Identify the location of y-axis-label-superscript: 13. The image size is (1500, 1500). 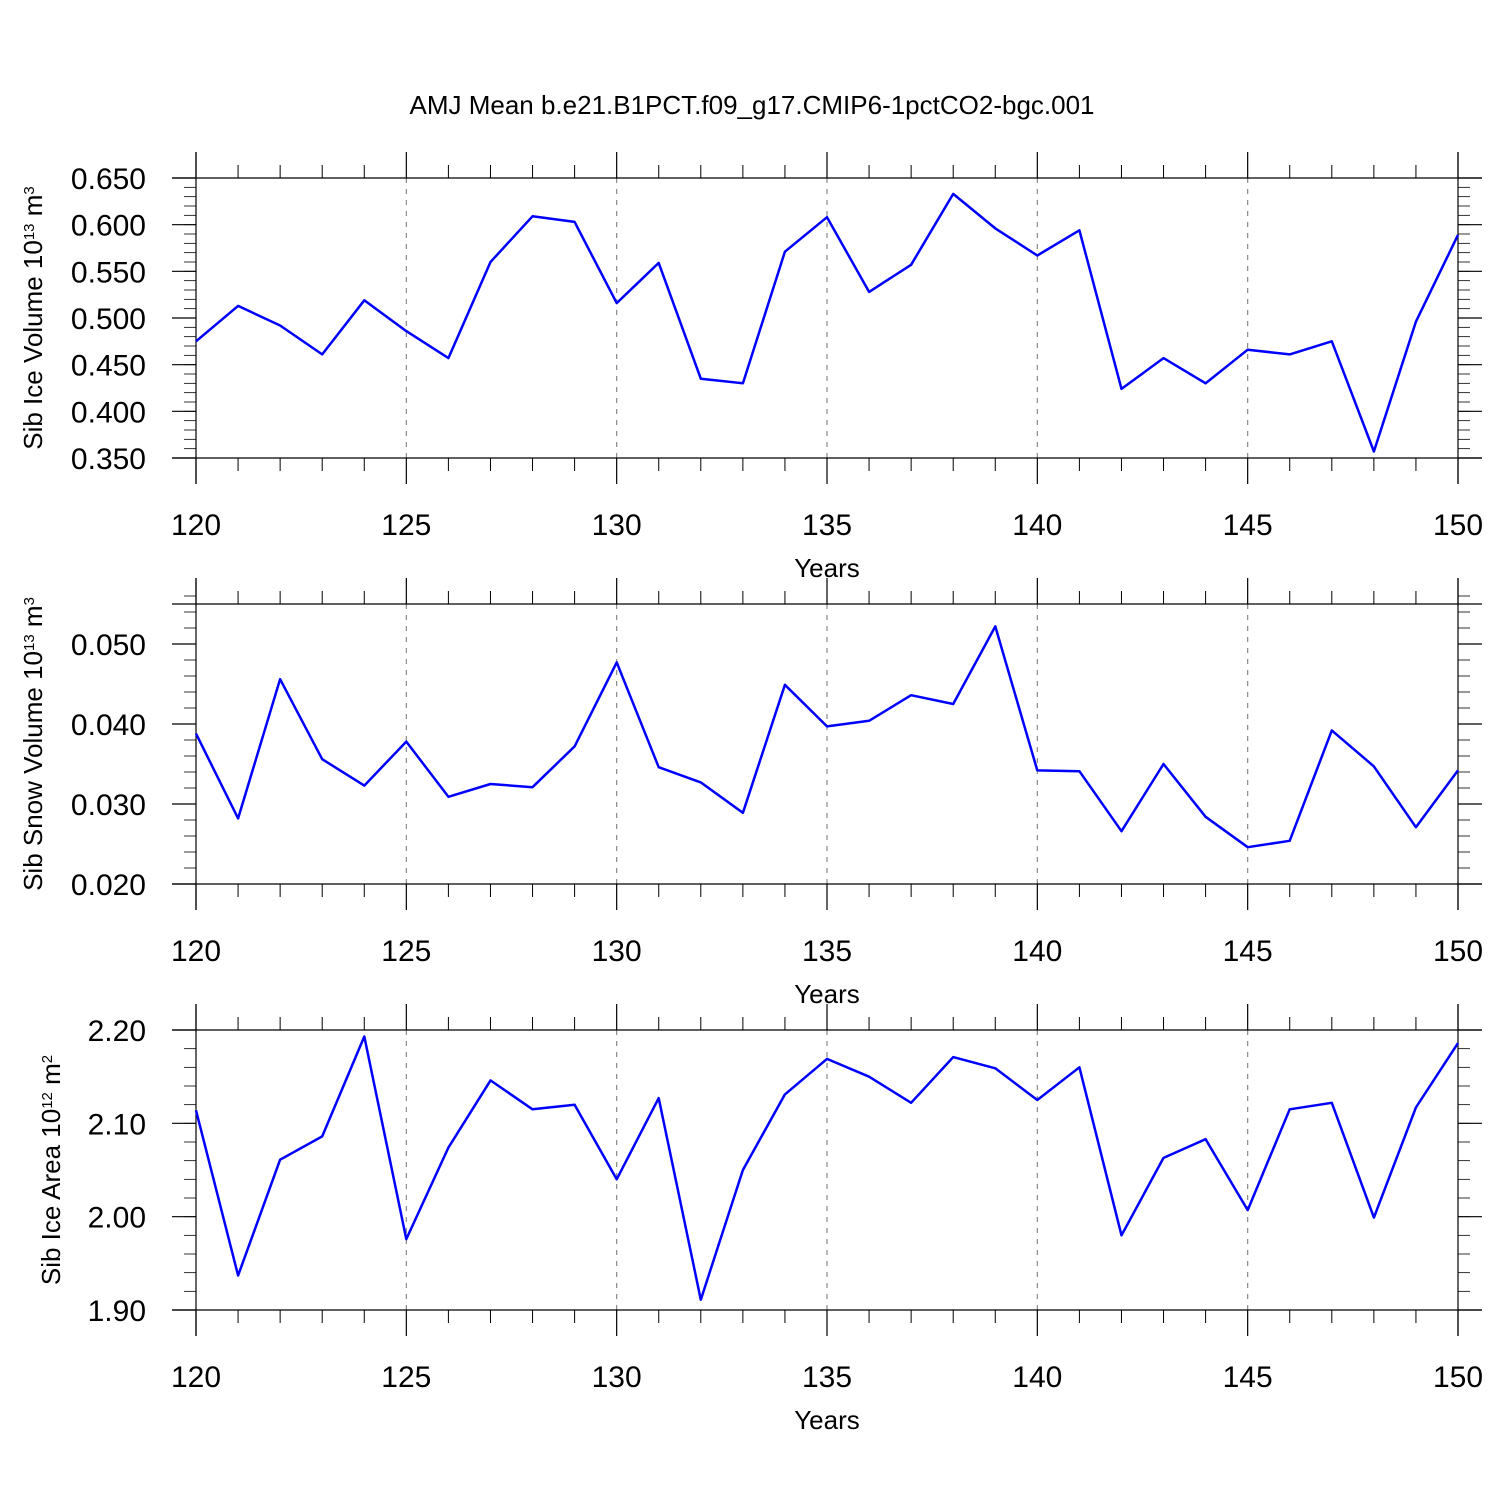
(29, 642).